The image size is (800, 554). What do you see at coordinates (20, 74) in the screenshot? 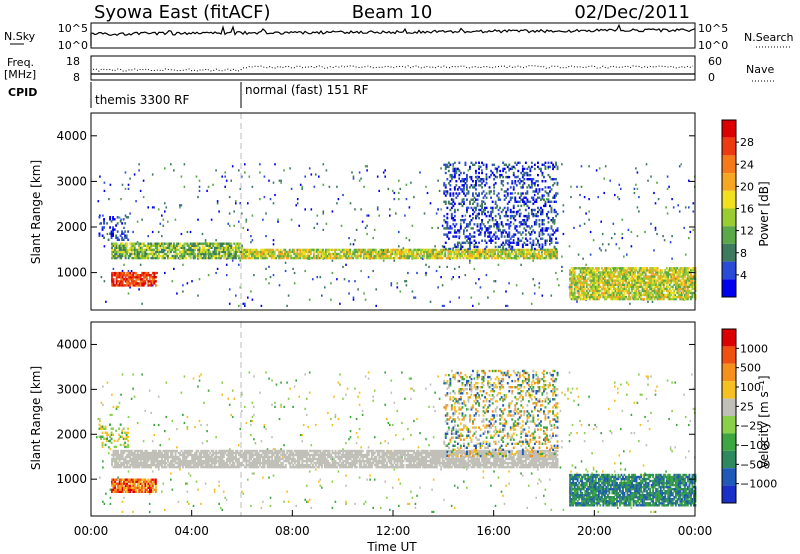
I see `freq-unit: [MHz]` at bounding box center [20, 74].